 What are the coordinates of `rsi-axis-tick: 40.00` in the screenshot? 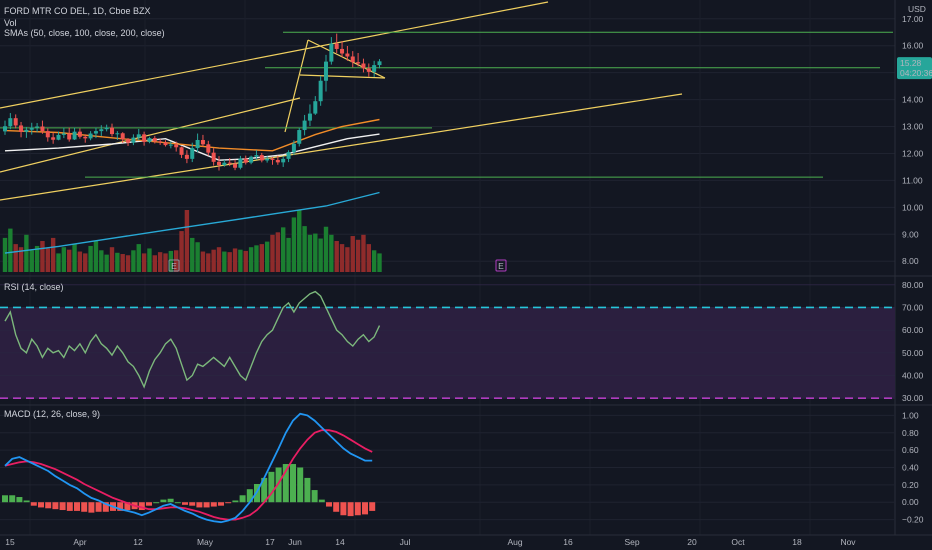 It's located at (913, 376).